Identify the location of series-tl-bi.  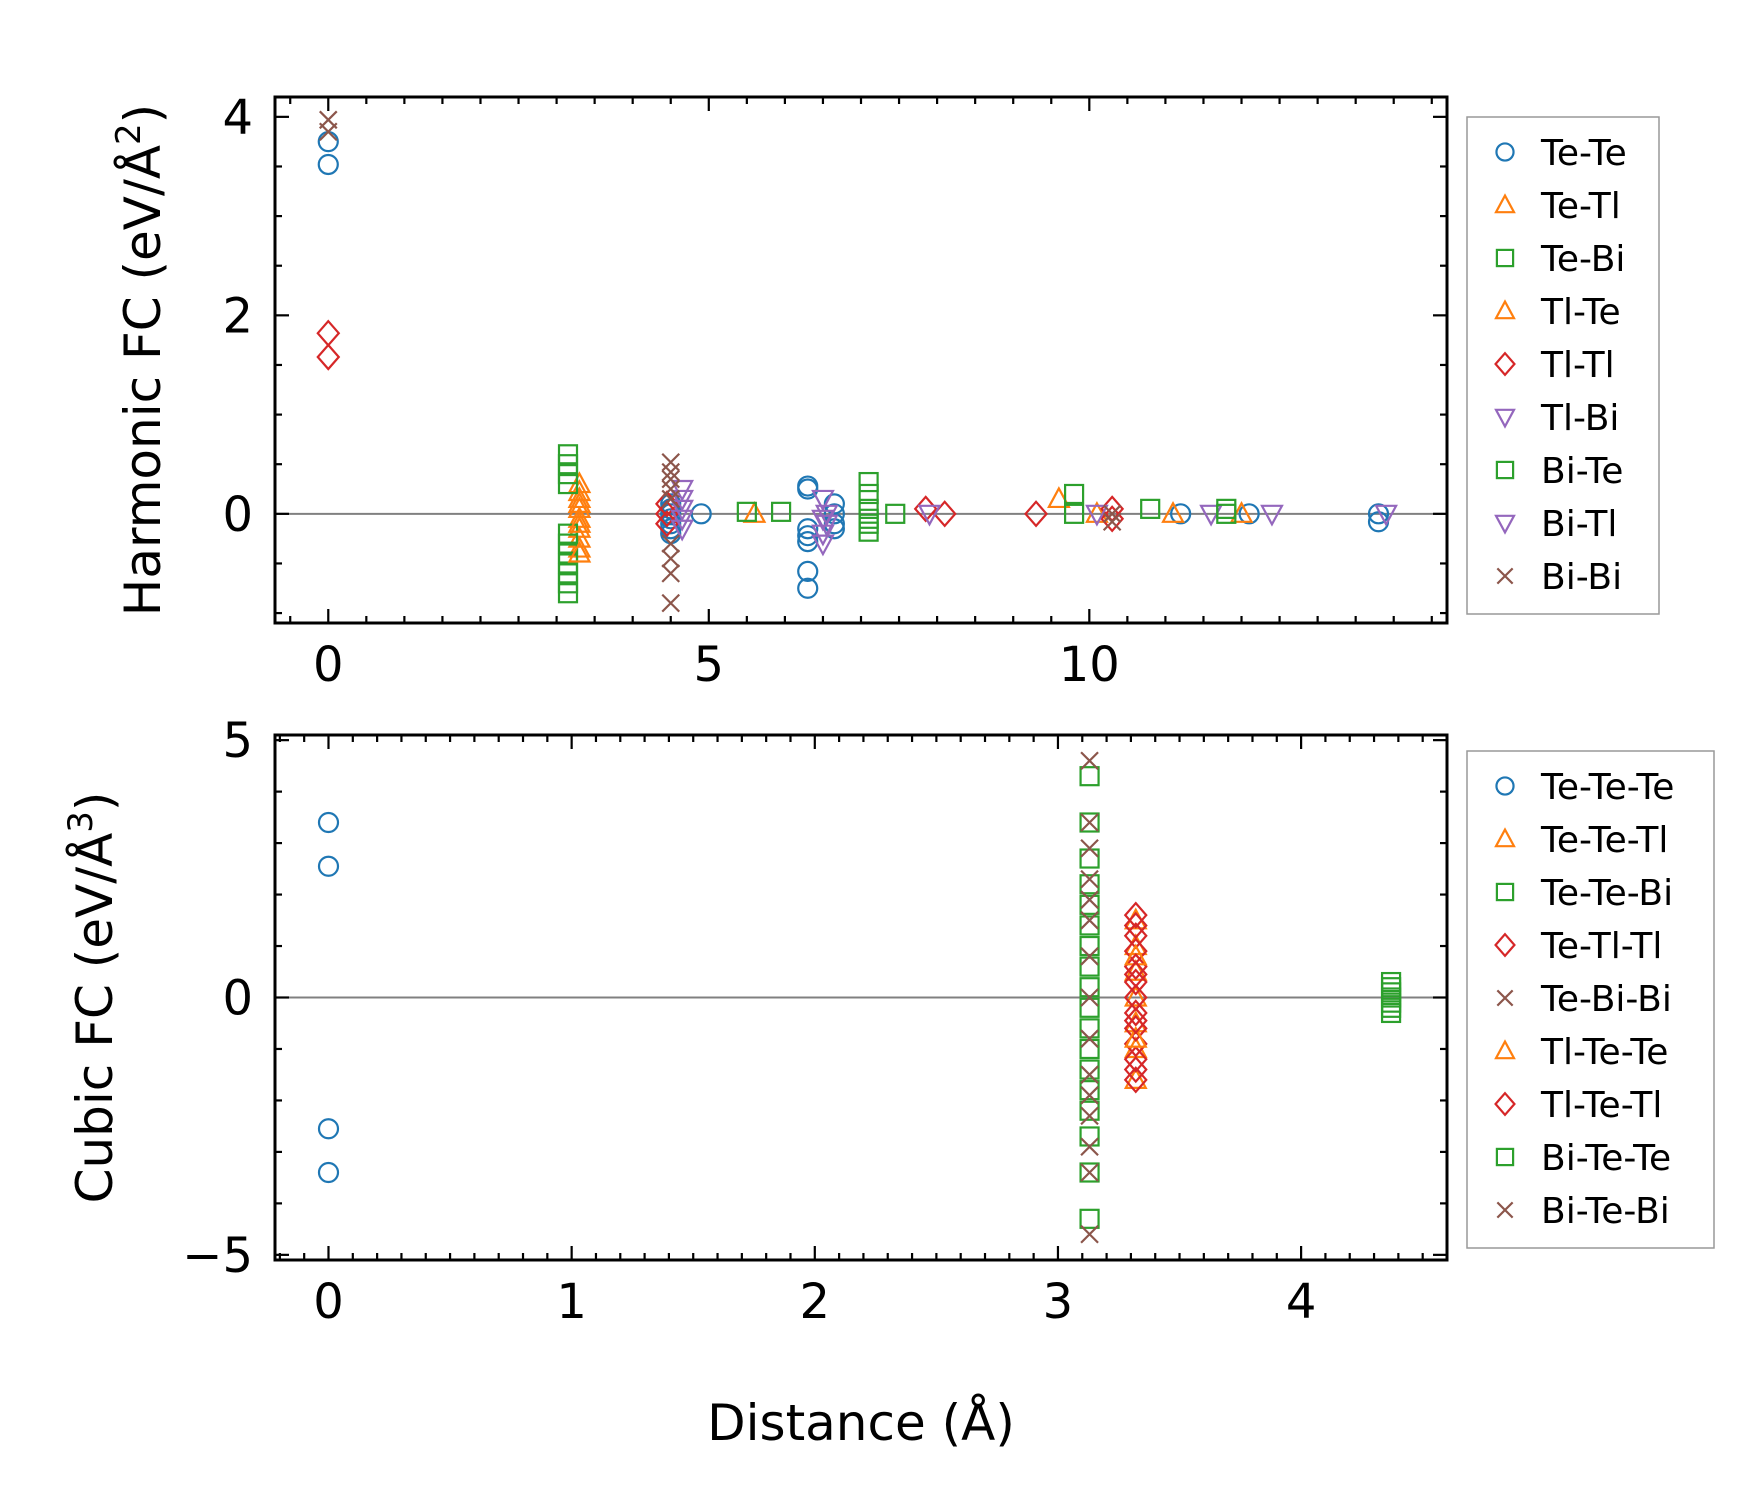
(1034, 518).